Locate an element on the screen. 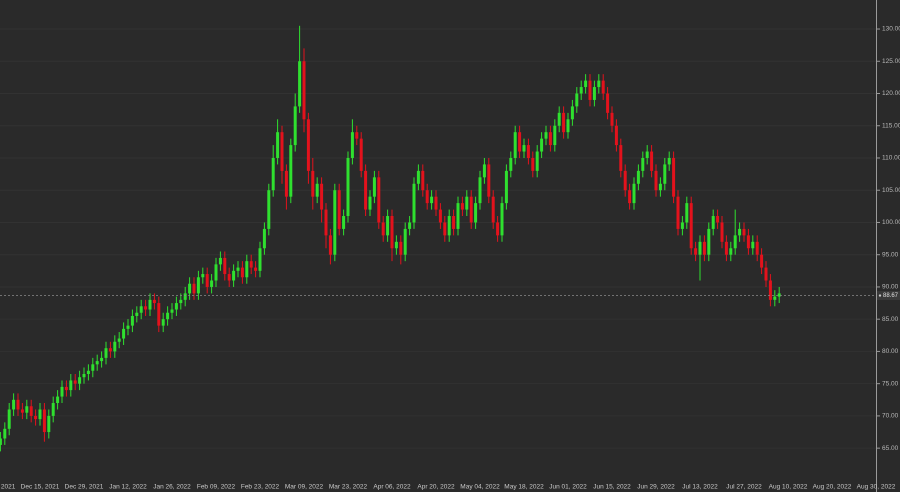 This screenshot has height=492, width=900. y-tick-label: 70.00 is located at coordinates (890, 416).